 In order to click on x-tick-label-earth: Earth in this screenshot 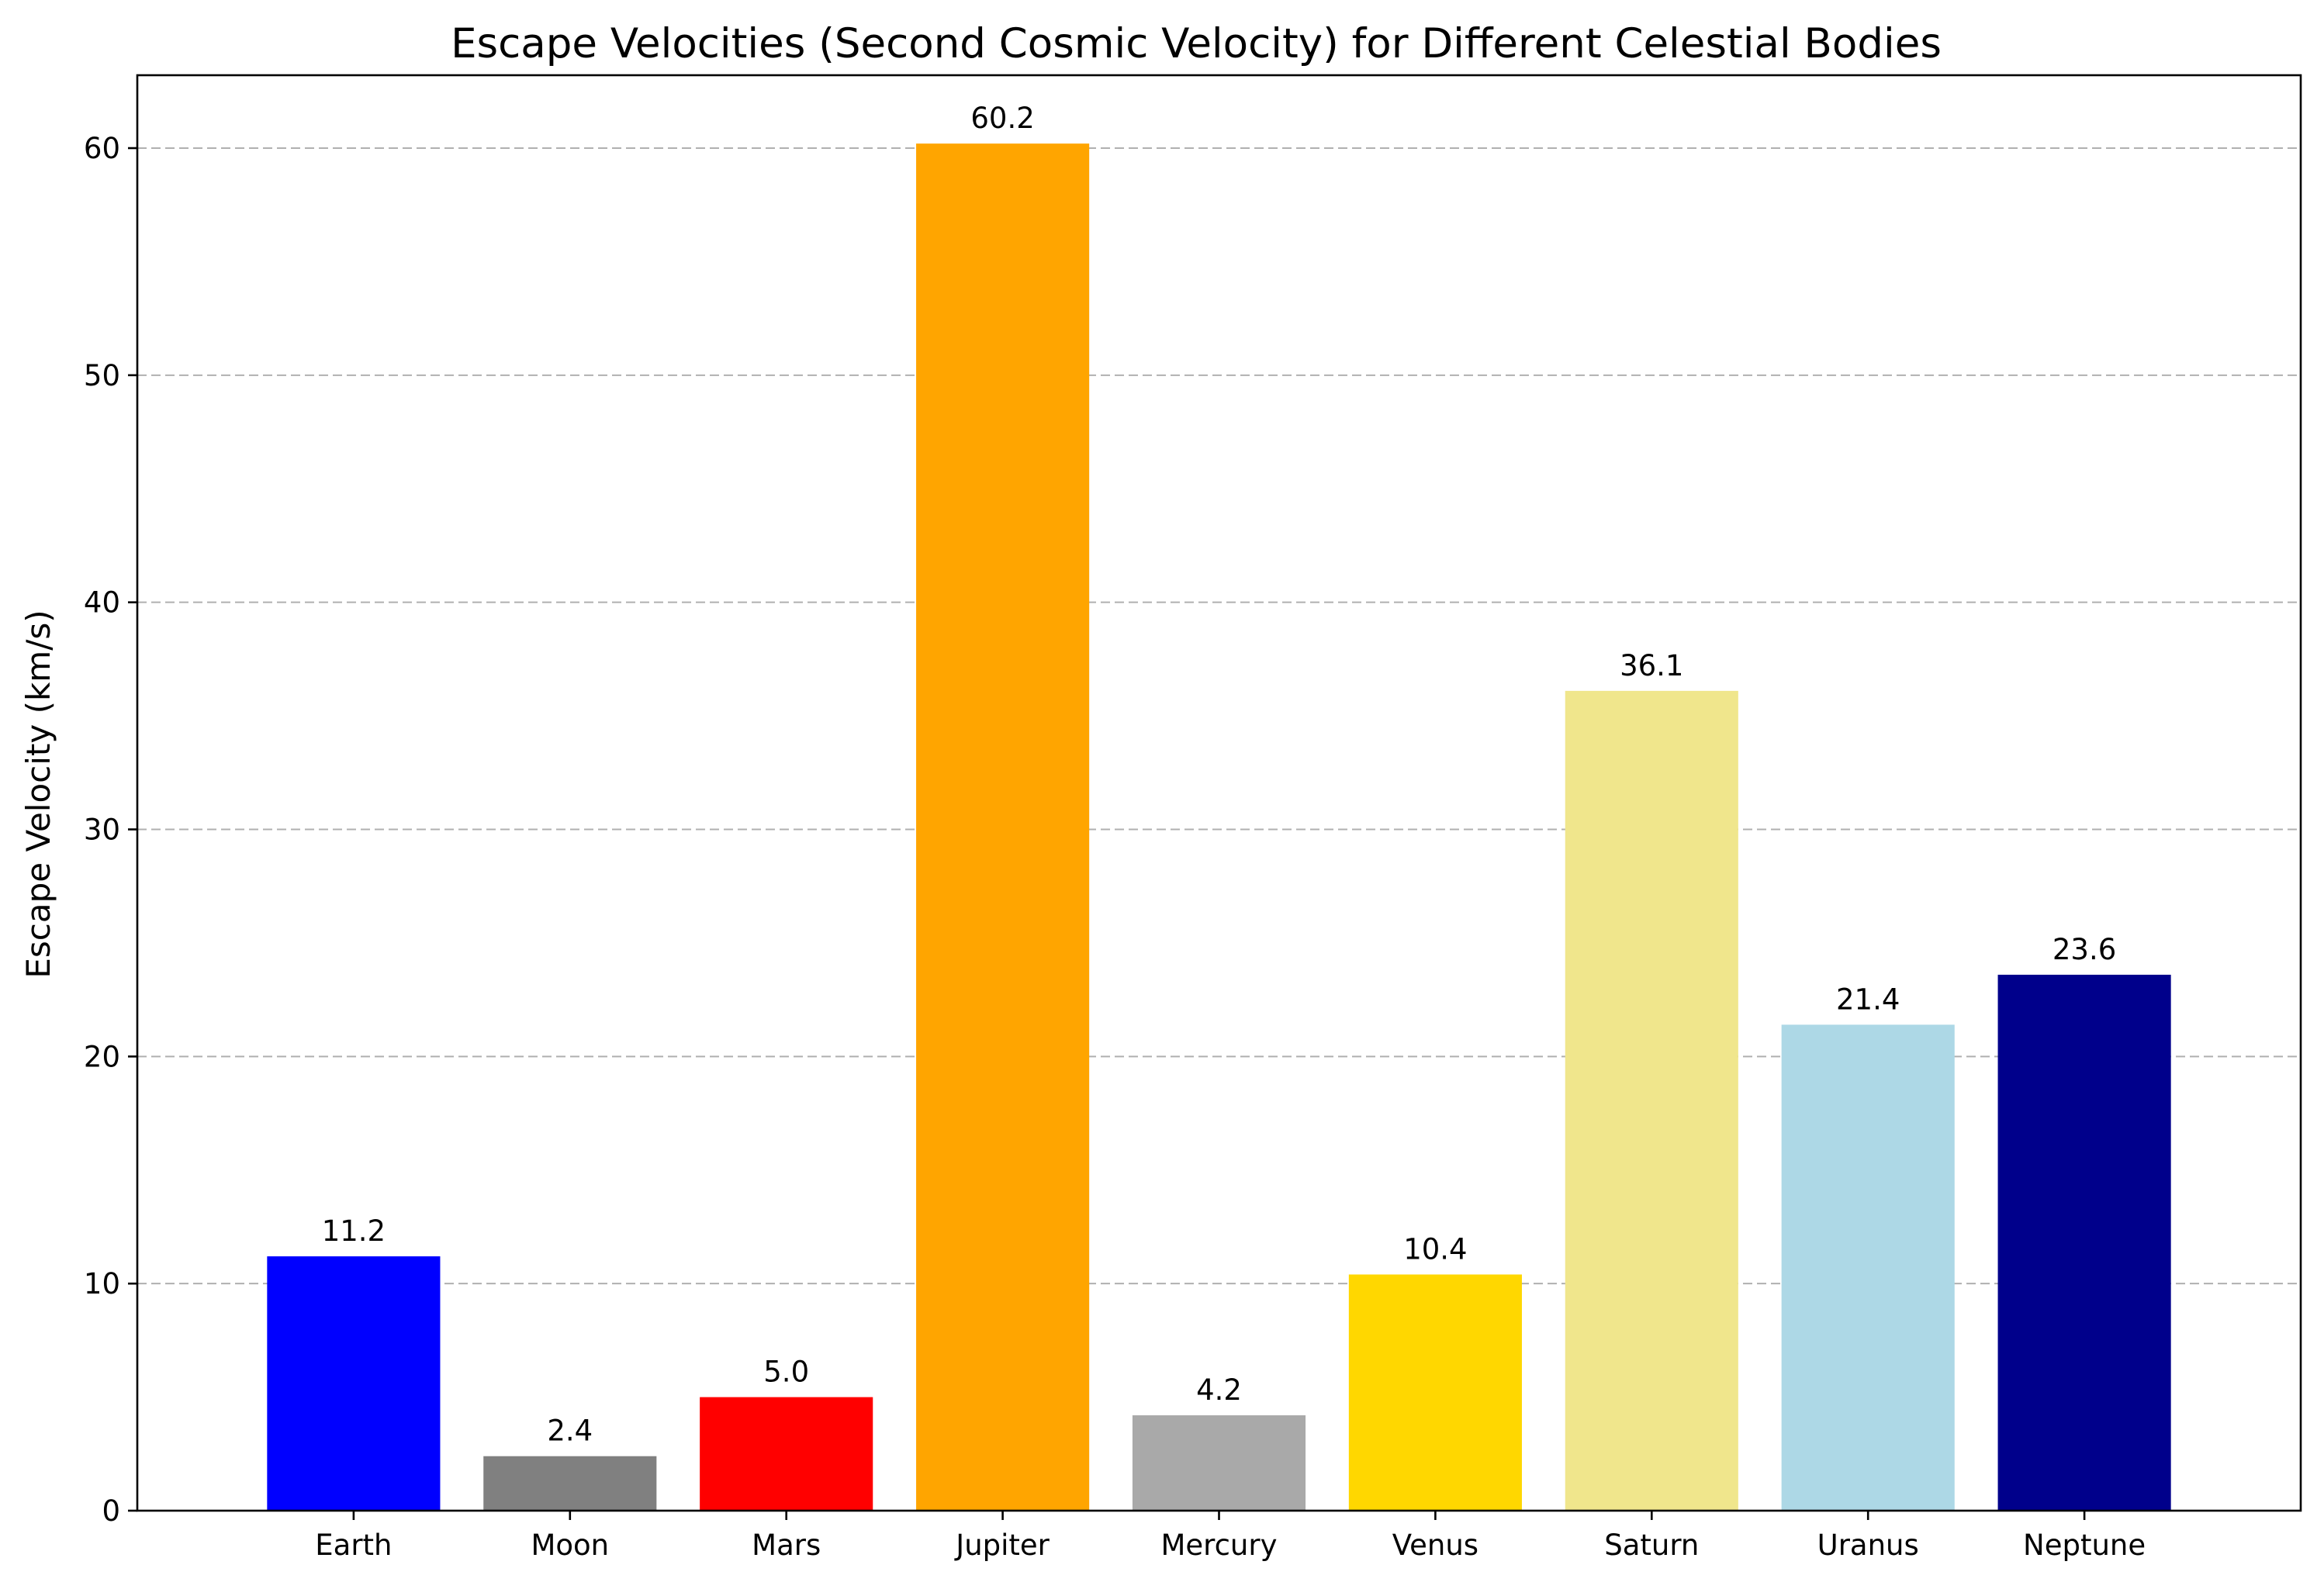, I will do `click(353, 1545)`.